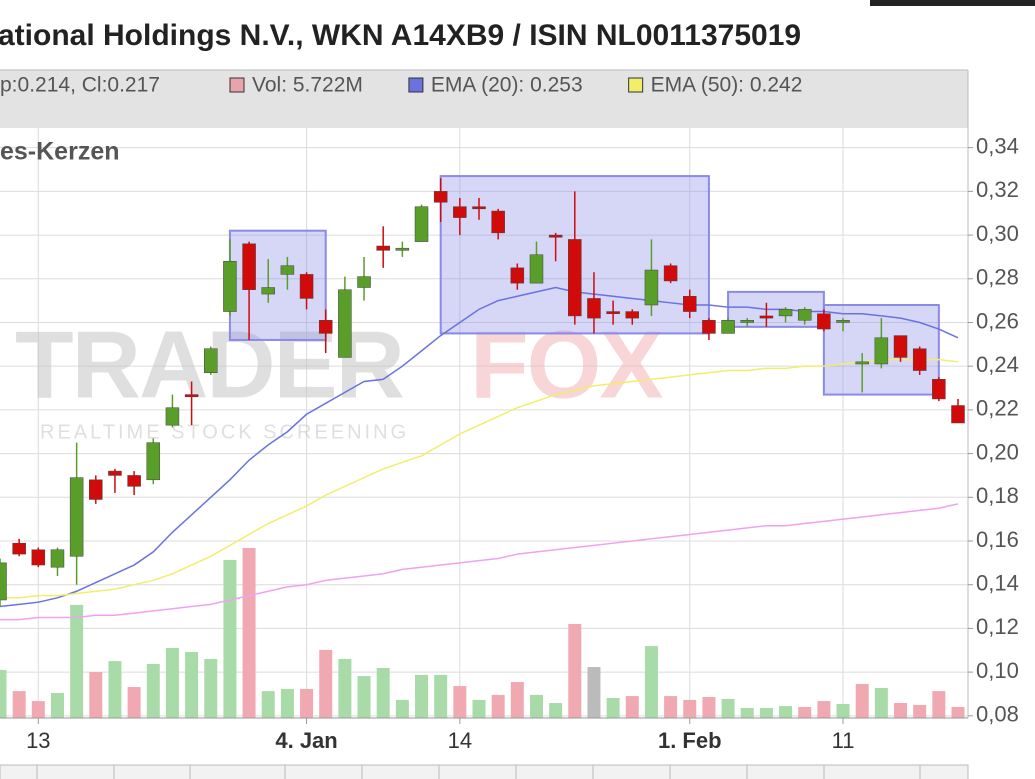 The width and height of the screenshot is (1035, 779). I want to click on price-legend: p:0.214, Cl:0.217, so click(80, 85).